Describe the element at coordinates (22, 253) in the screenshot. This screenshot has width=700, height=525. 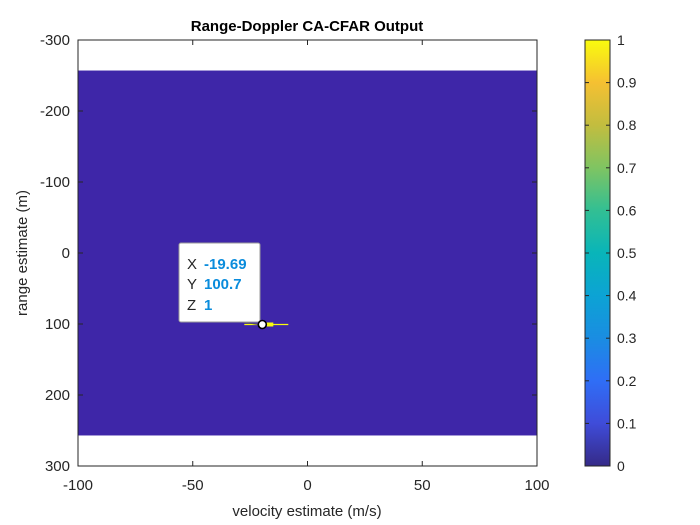
I see `y-axis-label: range estimate (m)` at that location.